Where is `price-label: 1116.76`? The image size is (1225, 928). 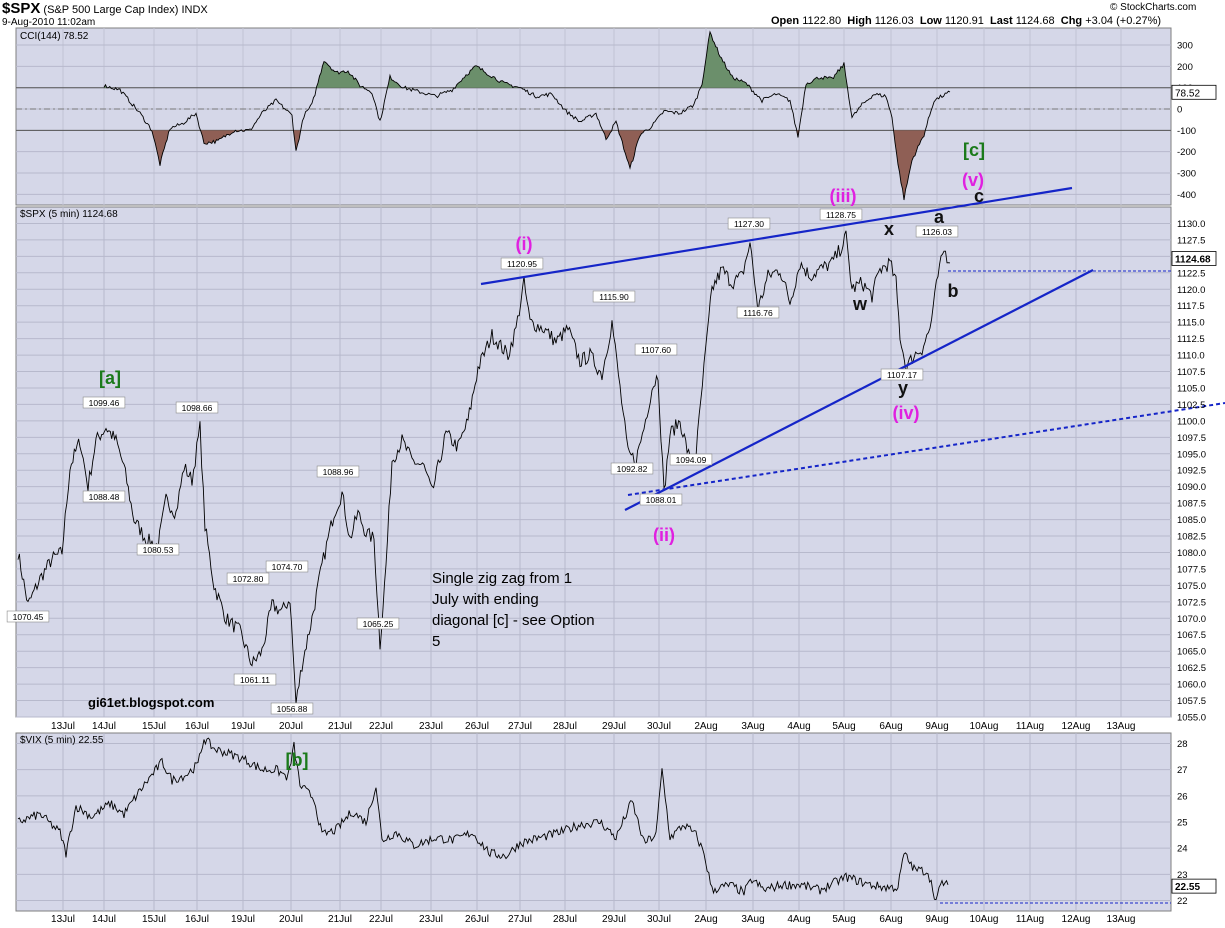
price-label: 1116.76 is located at coordinates (758, 313).